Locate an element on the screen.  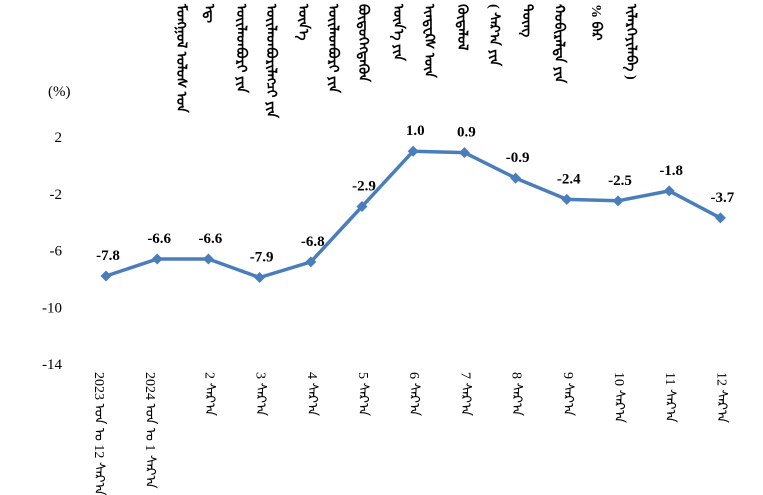
data-label: -7.8 is located at coordinates (108, 256).